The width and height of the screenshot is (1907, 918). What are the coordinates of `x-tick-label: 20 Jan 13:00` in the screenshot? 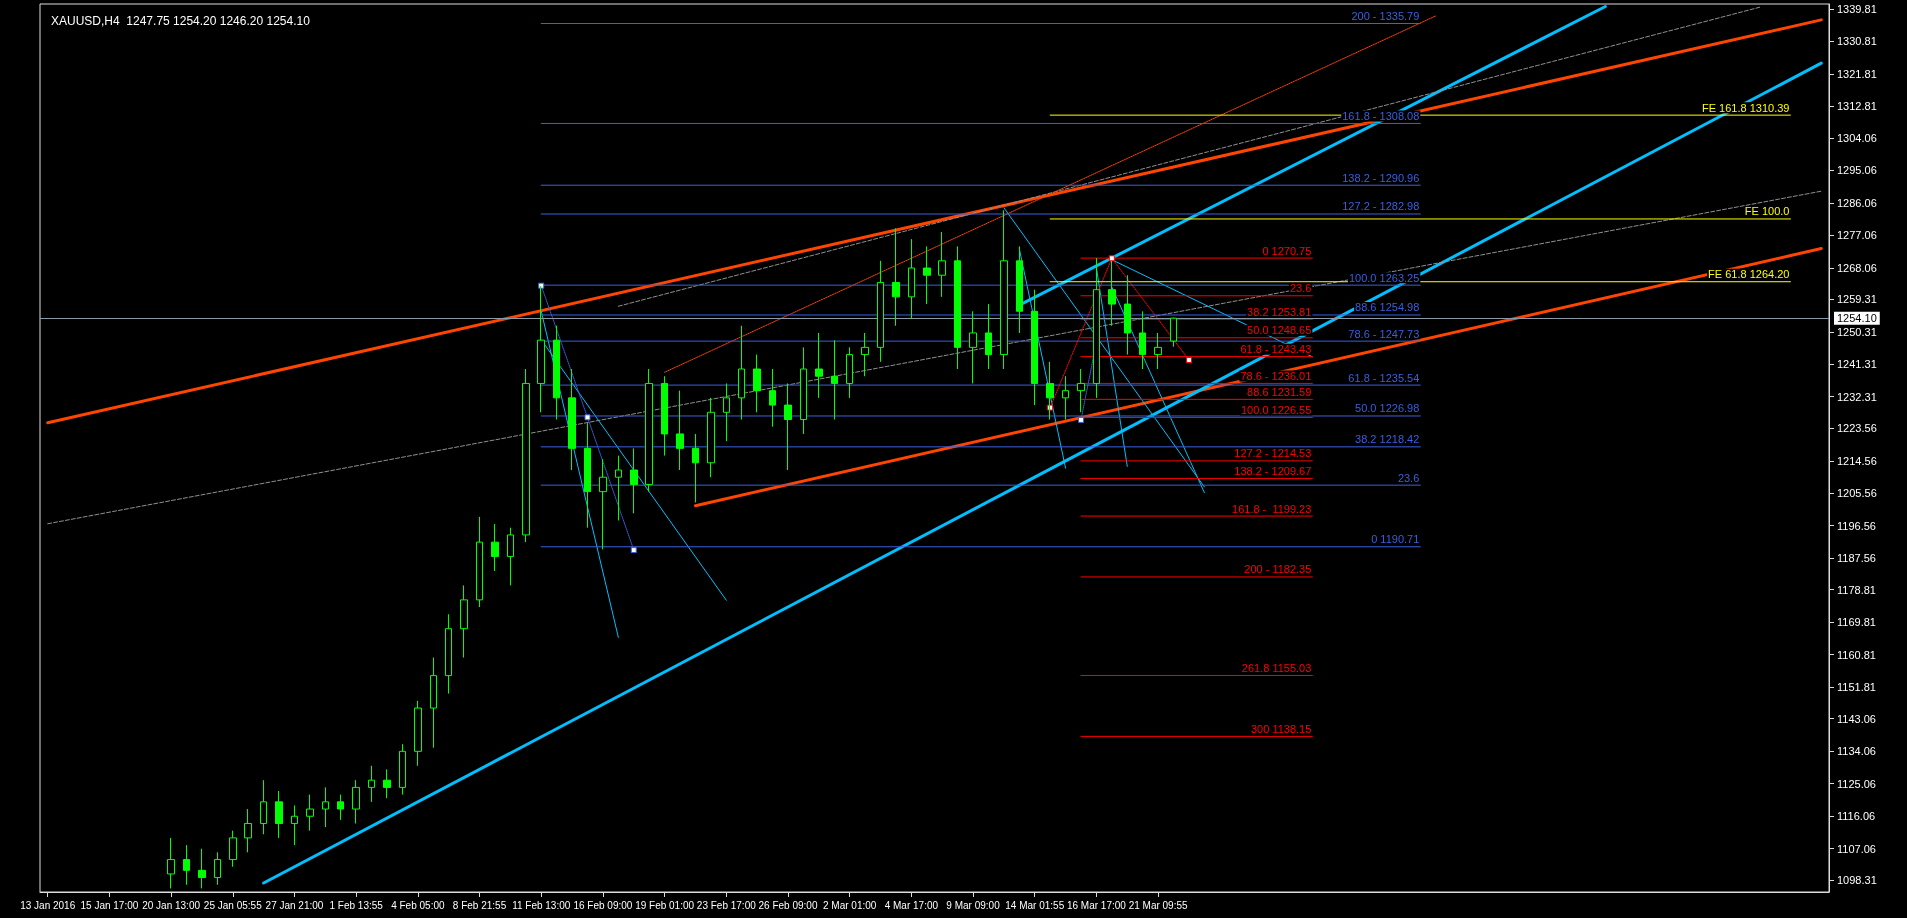 It's located at (171, 905).